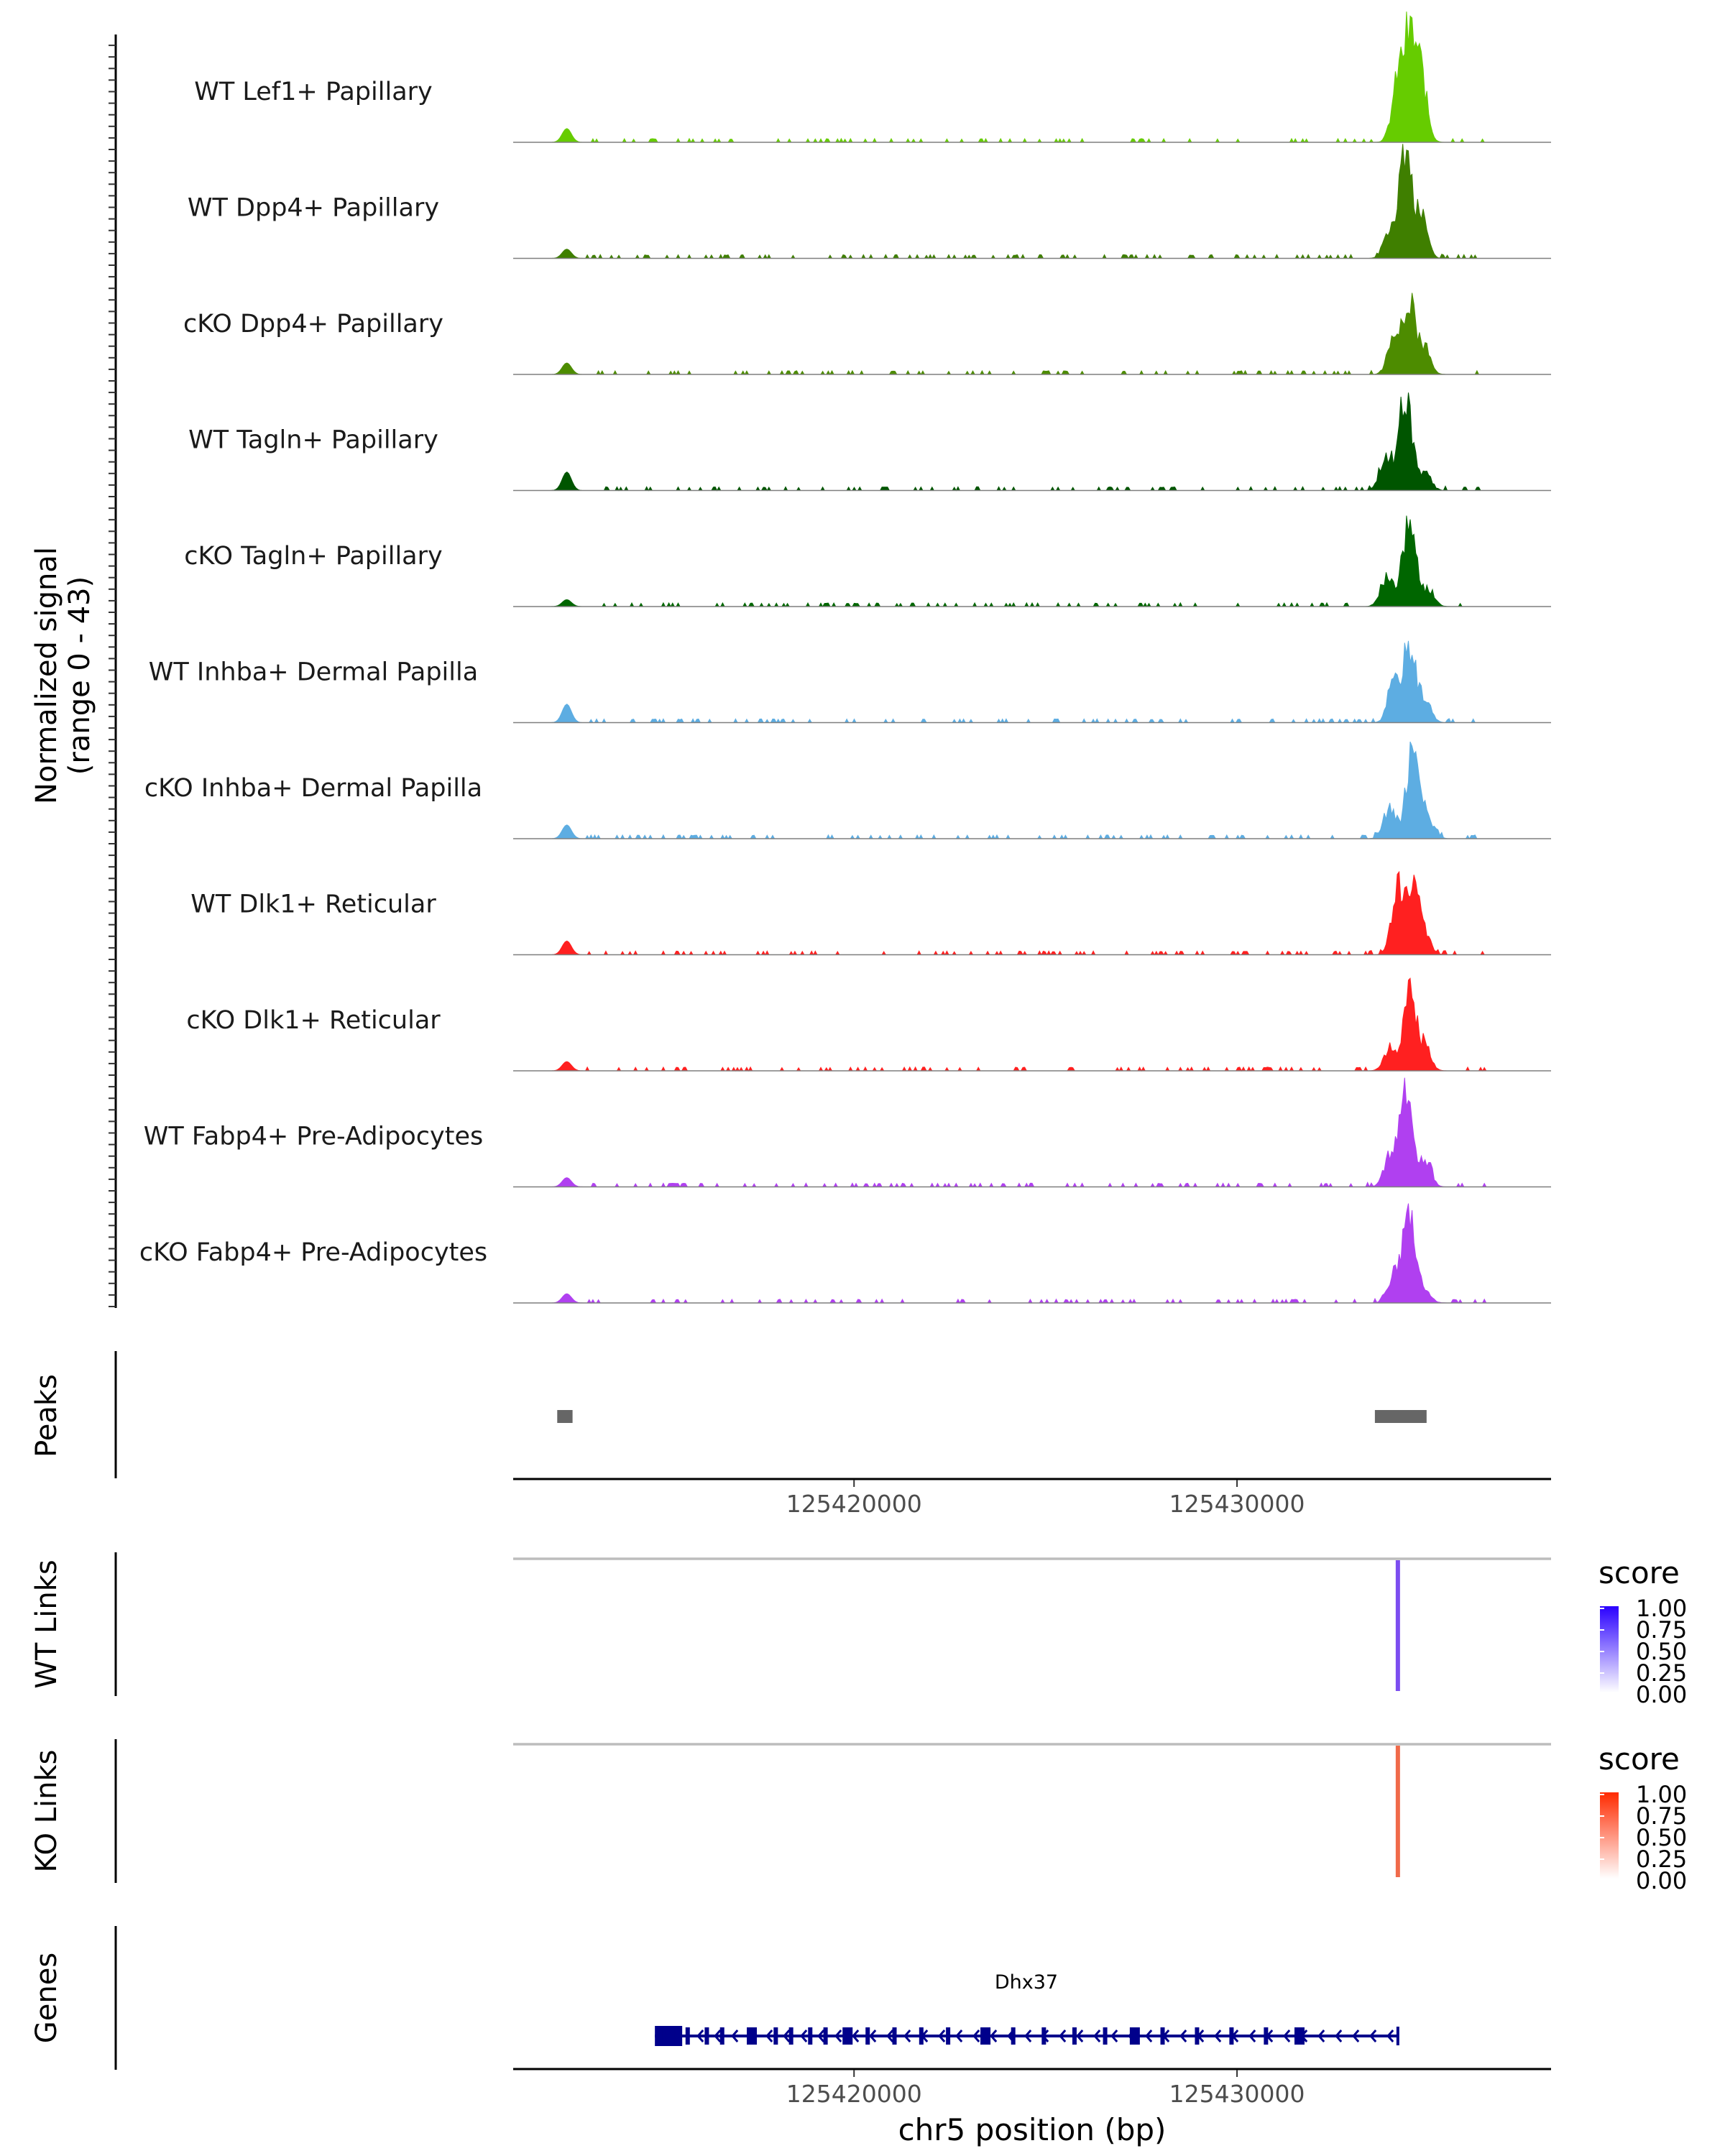  What do you see at coordinates (1661, 1673) in the screenshot?
I see `legend-break-3: 0.25` at bounding box center [1661, 1673].